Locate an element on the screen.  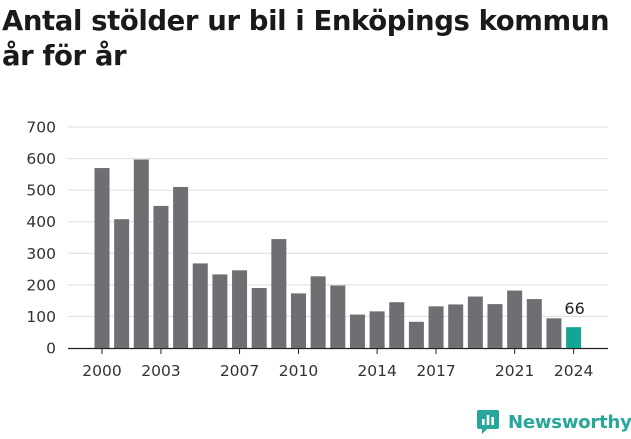
bar-2017 is located at coordinates (436, 327).